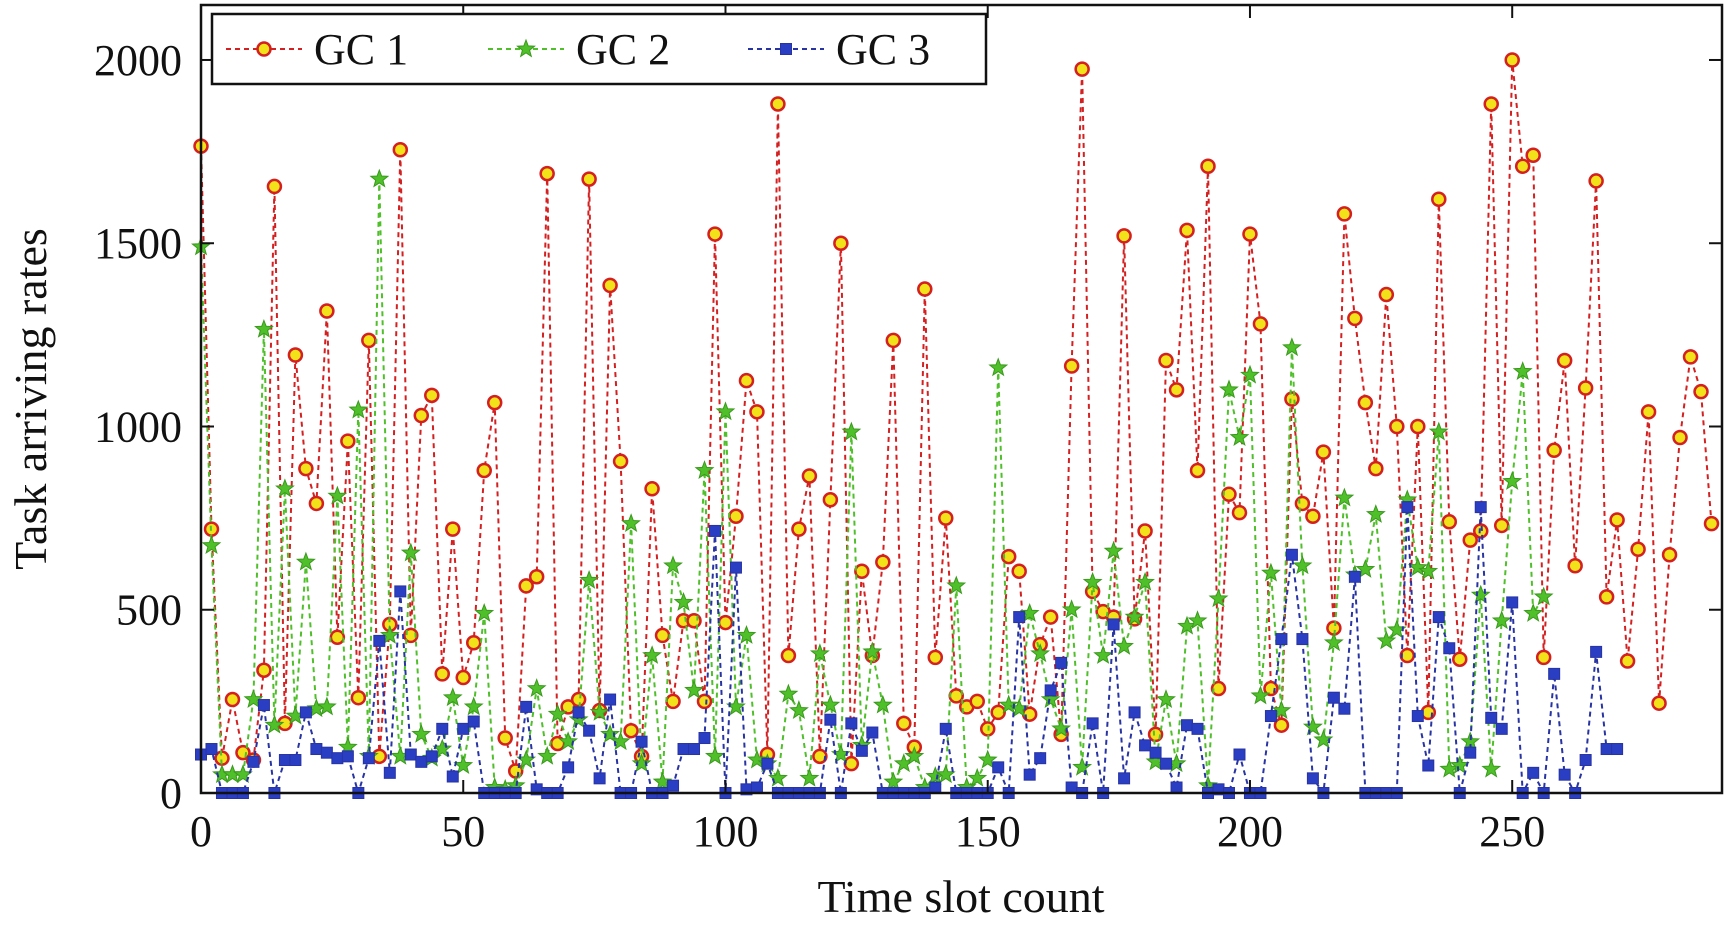  Describe the element at coordinates (599, 49) in the screenshot. I see `legend: GC 1 GC 2 GC 3` at that location.